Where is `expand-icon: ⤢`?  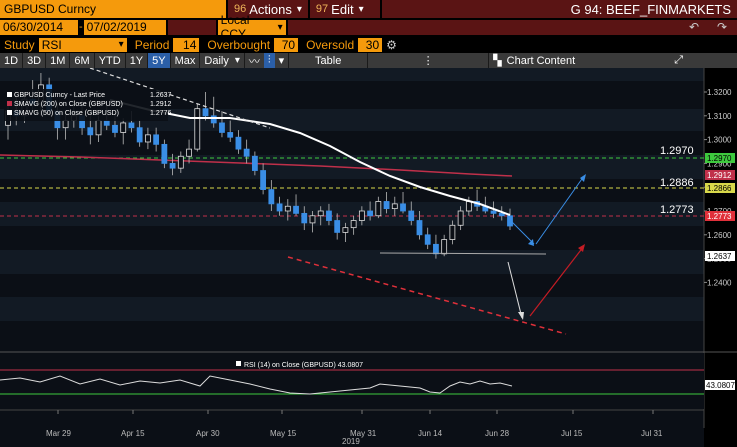 expand-icon: ⤢ is located at coordinates (678, 60).